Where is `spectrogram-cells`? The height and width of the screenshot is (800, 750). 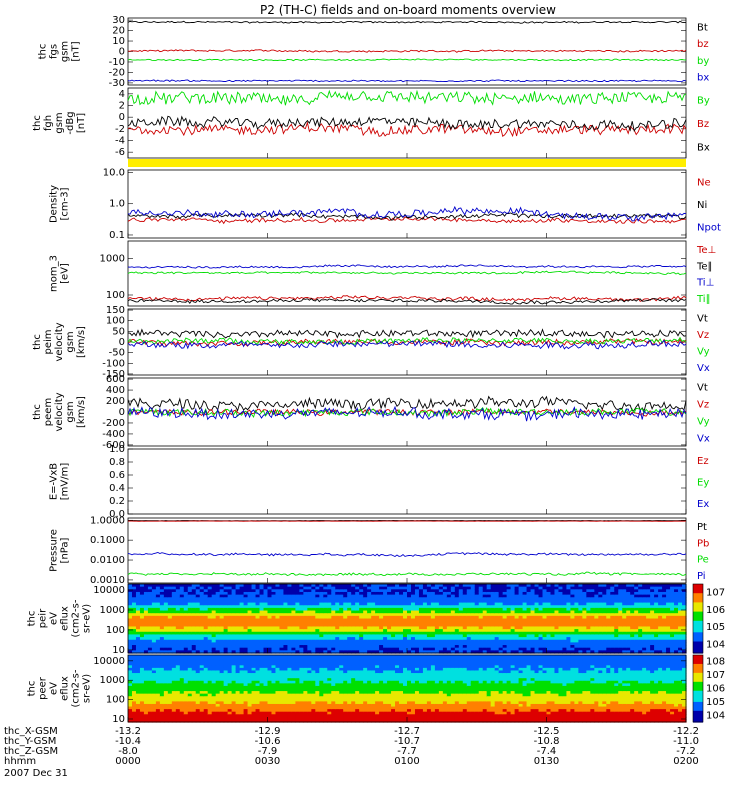 spectrogram-cells is located at coordinates (407, 619).